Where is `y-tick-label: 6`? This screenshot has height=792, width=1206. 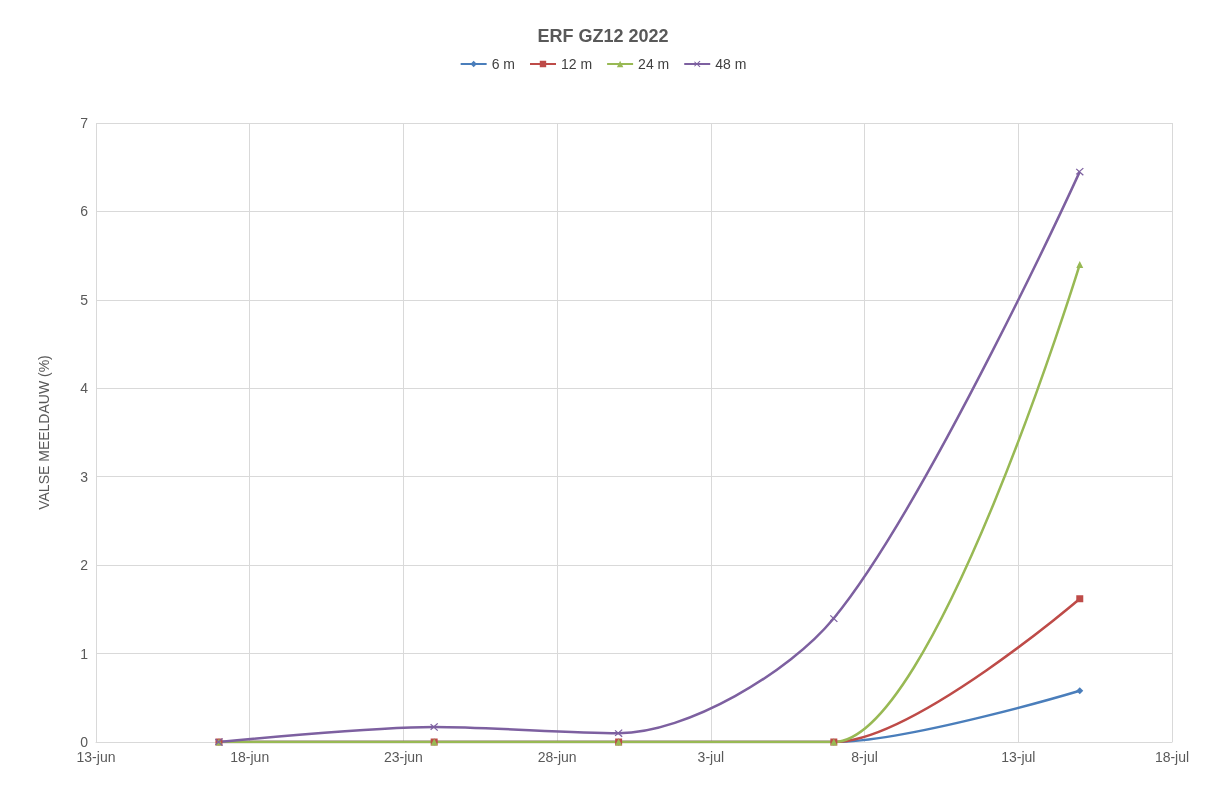
y-tick-label: 6 is located at coordinates (84, 211).